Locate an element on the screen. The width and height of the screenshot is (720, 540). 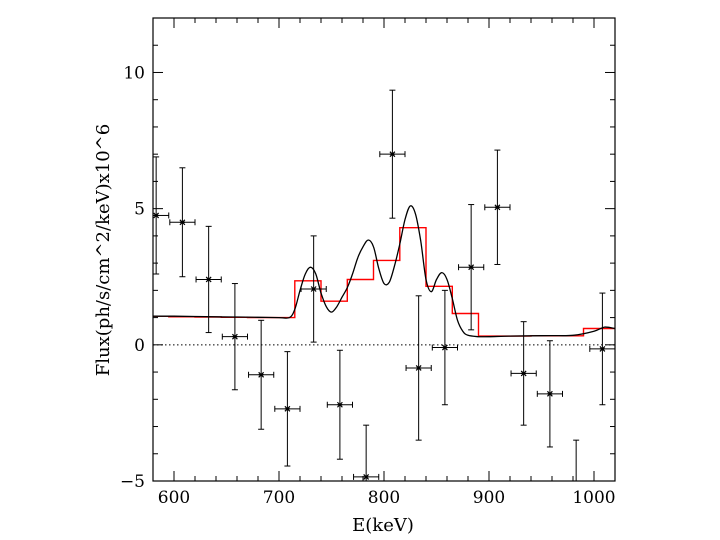
x-tick-label: 700 is located at coordinates (279, 498).